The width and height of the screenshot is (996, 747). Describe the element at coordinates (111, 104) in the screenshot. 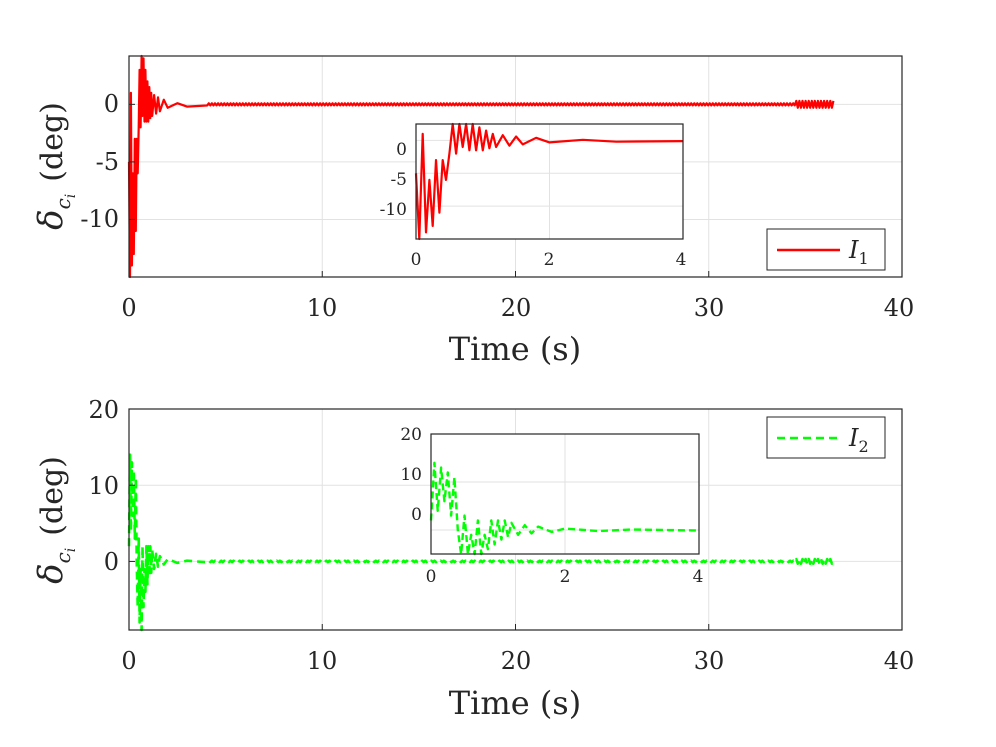

I see `top-ytick-0: 0` at that location.